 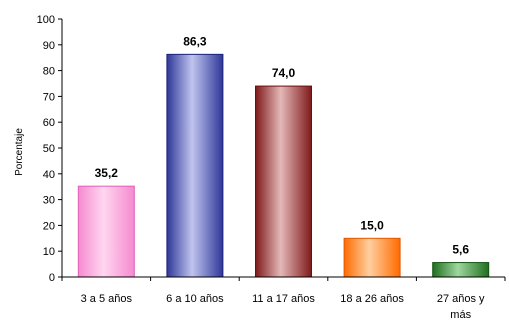 What do you see at coordinates (52, 278) in the screenshot?
I see `y-tick-label: 0` at bounding box center [52, 278].